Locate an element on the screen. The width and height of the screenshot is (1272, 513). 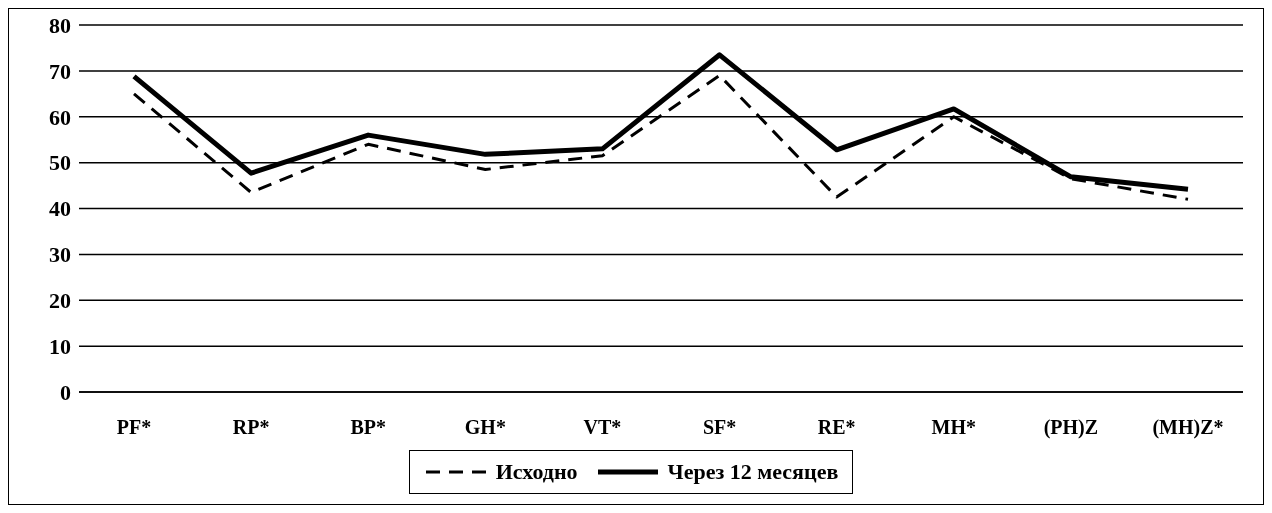
x-tick-label: VT* is located at coordinates (602, 427).